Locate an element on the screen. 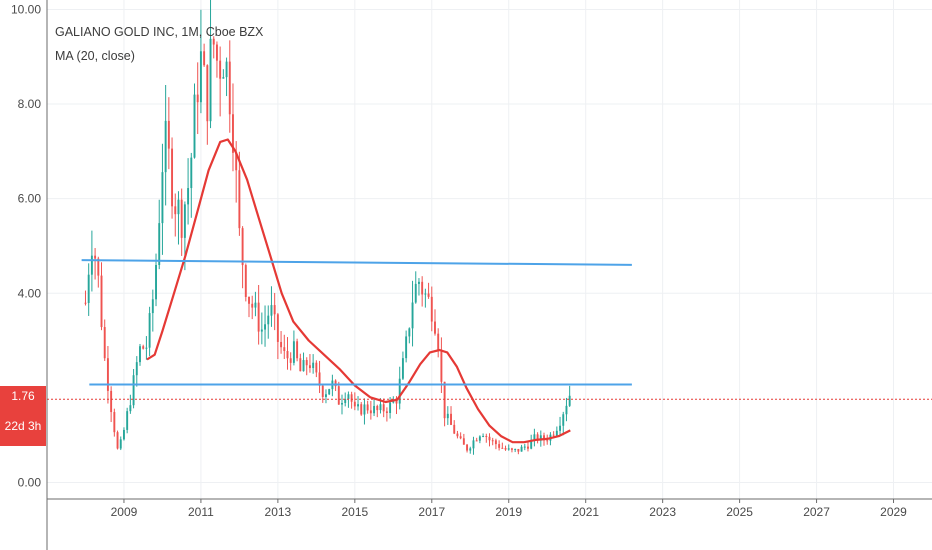 Image resolution: width=932 pixels, height=550 pixels. trendline is located at coordinates (356, 262).